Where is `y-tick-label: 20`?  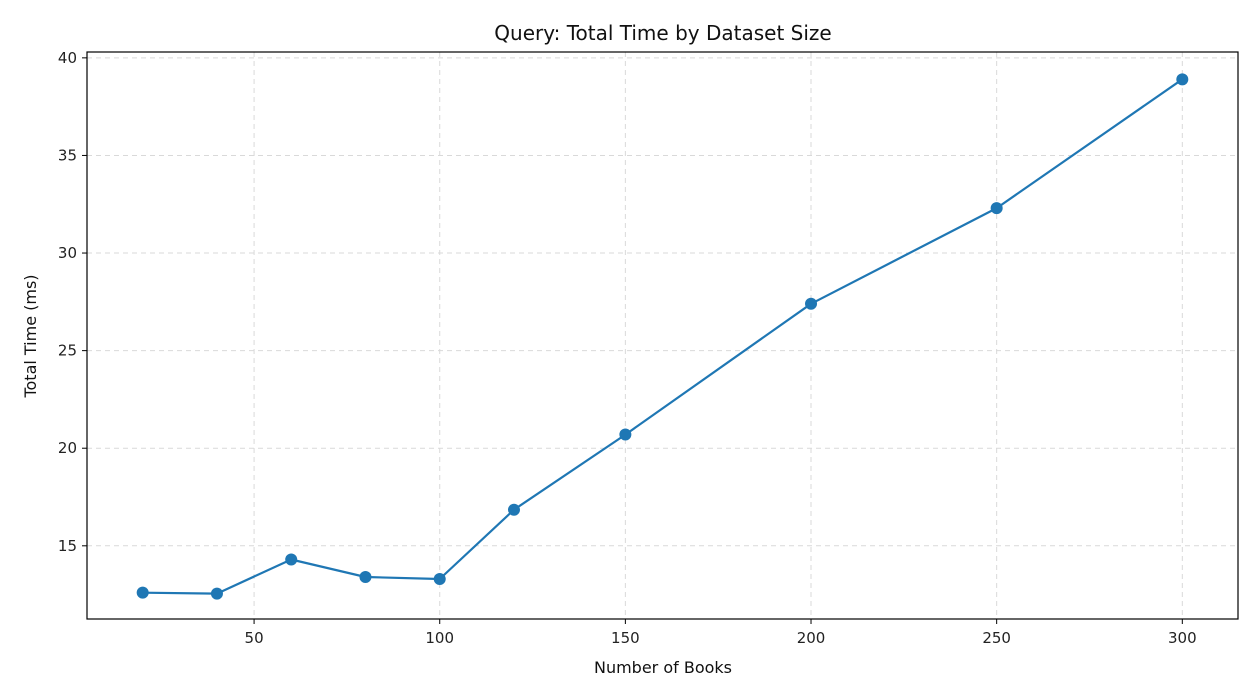 y-tick-label: 20 is located at coordinates (67, 448).